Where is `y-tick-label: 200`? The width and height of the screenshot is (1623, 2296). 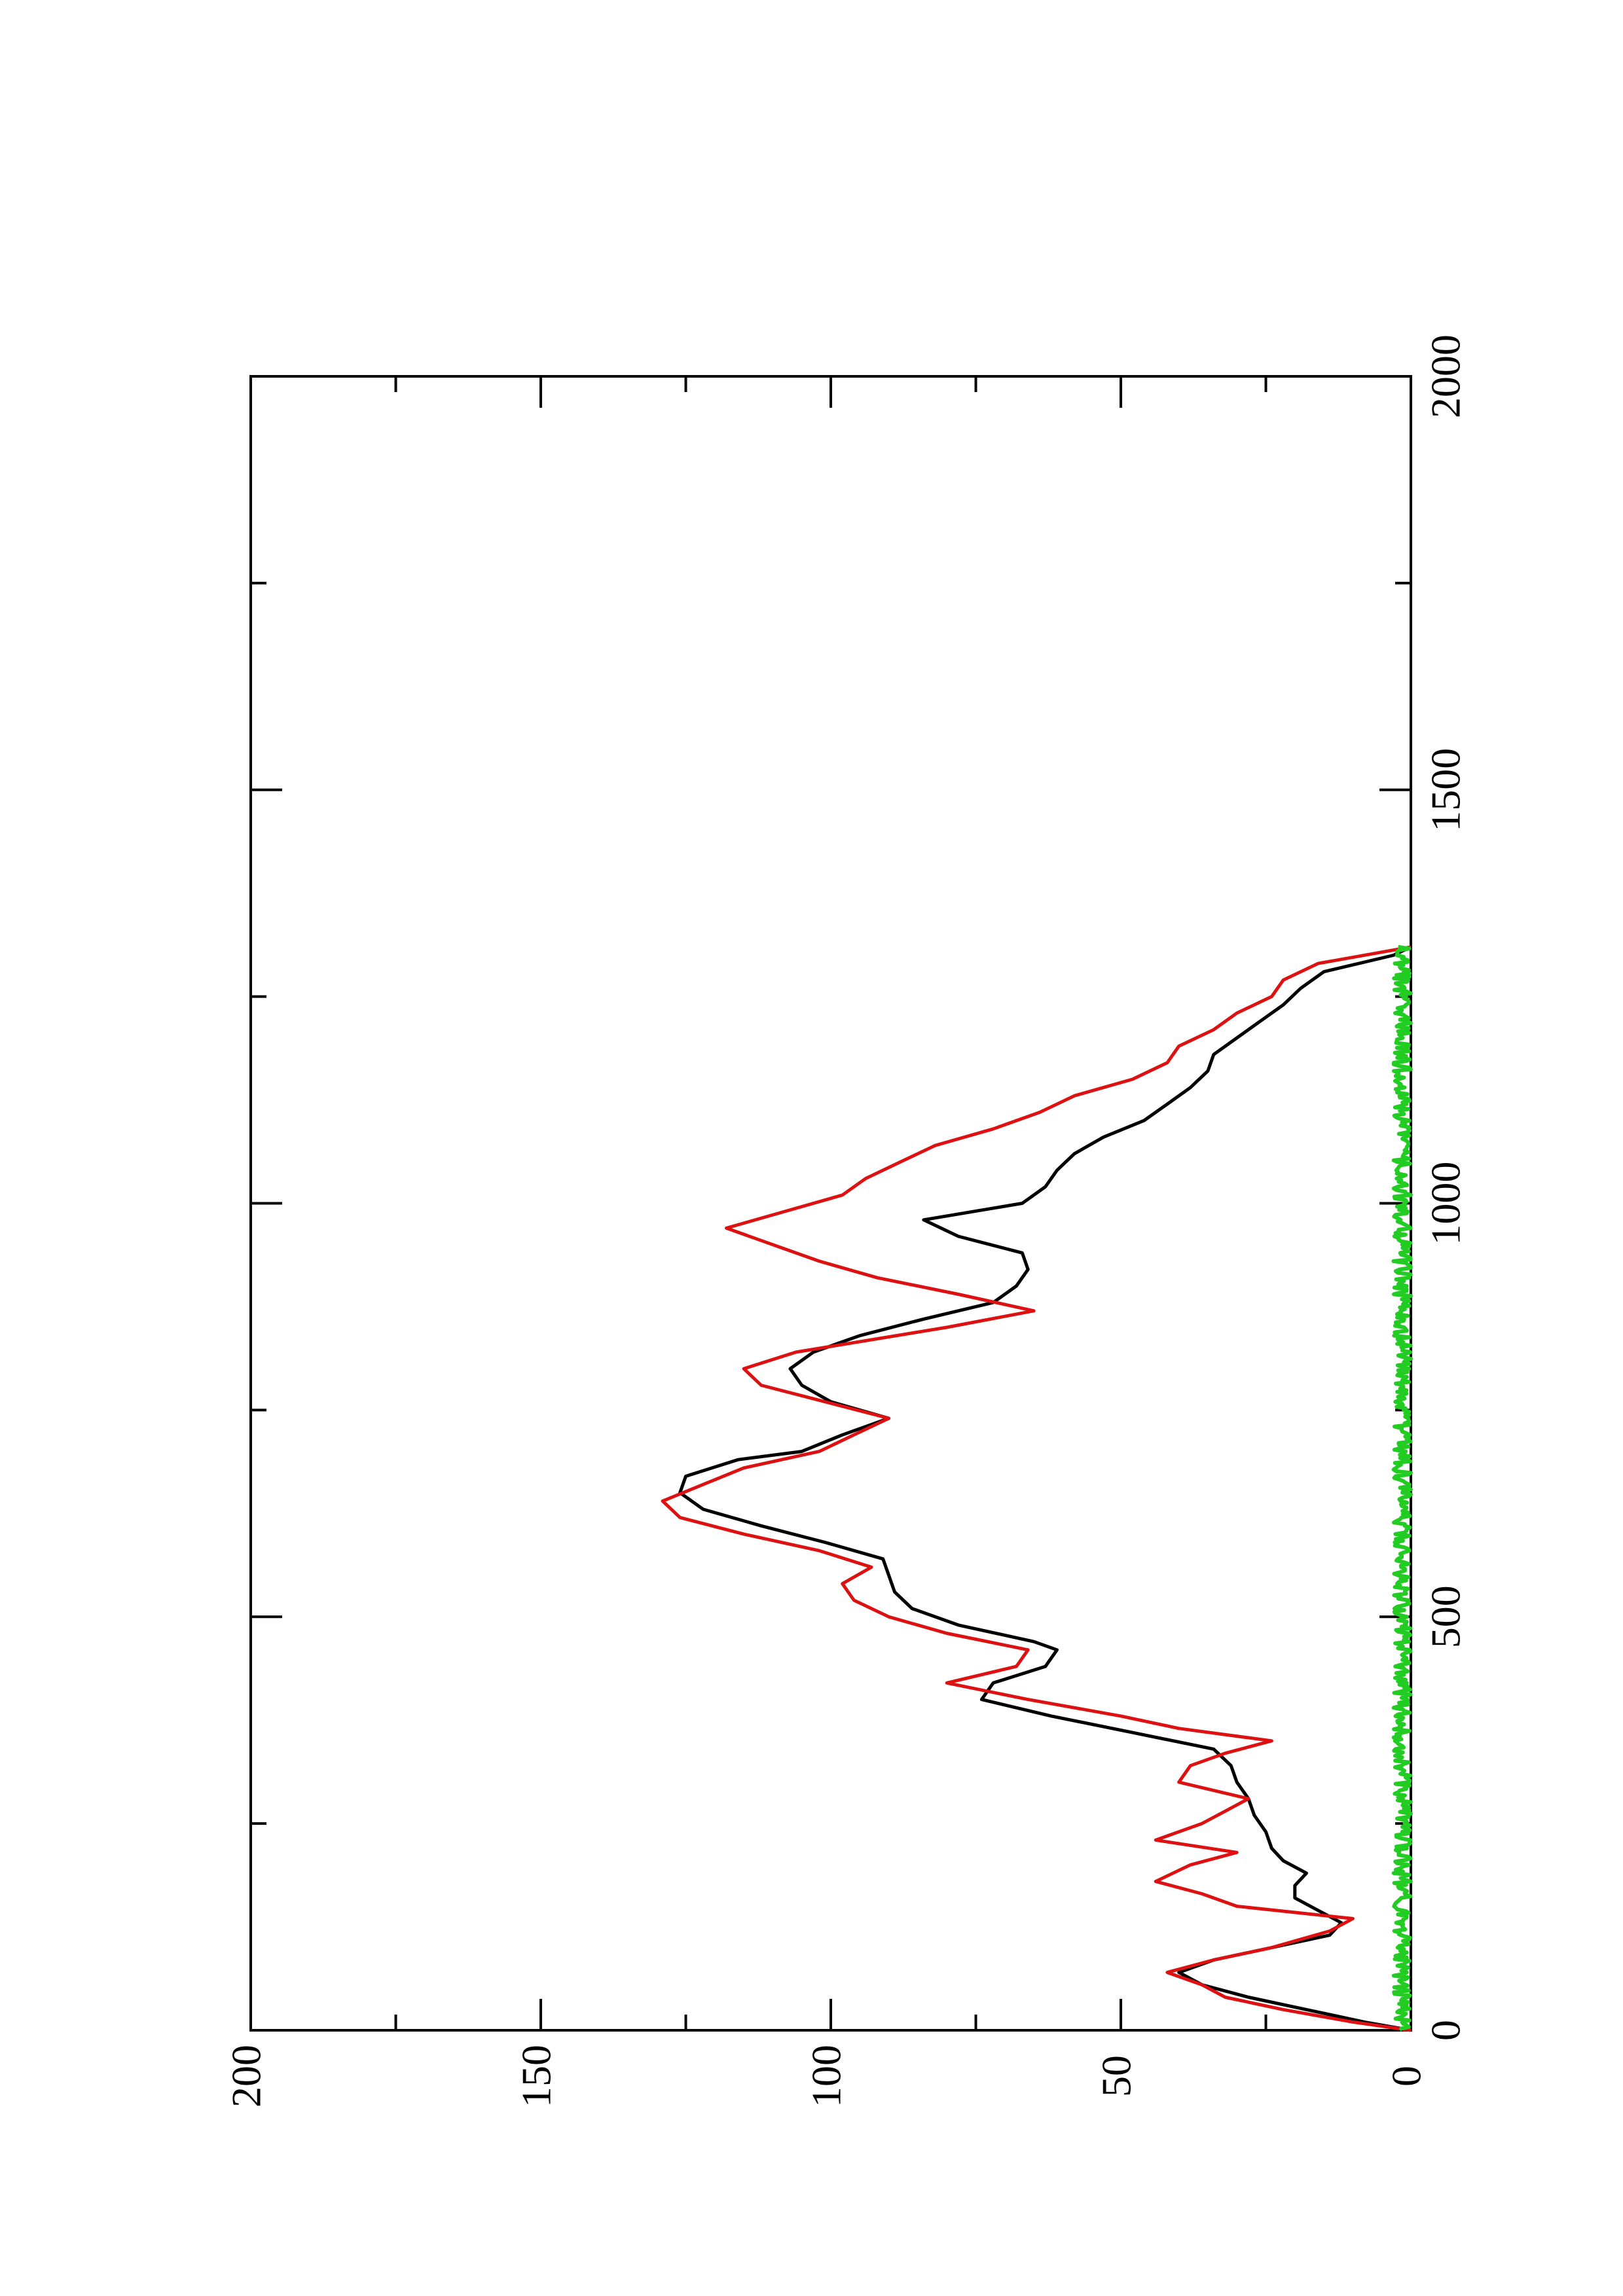
y-tick-label: 200 is located at coordinates (246, 2076).